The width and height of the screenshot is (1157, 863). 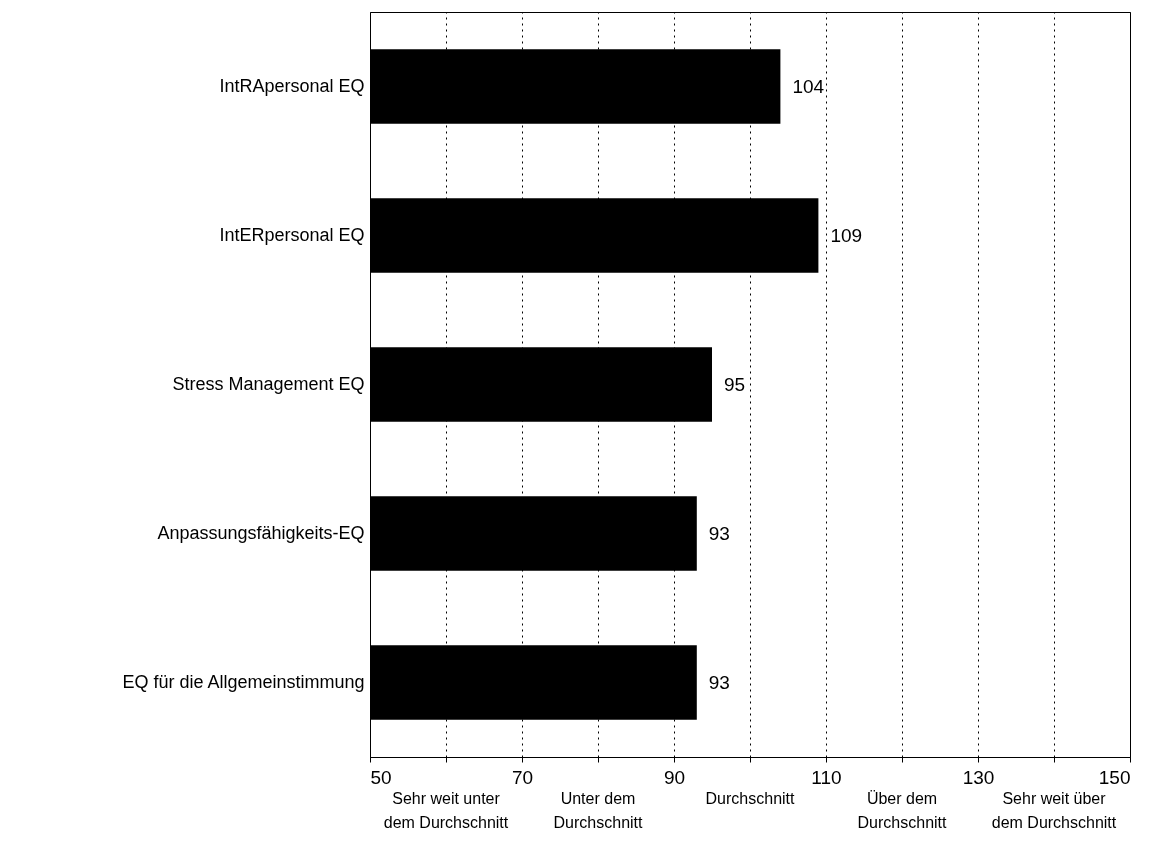 I want to click on x-tick-label: 50, so click(x=381, y=777).